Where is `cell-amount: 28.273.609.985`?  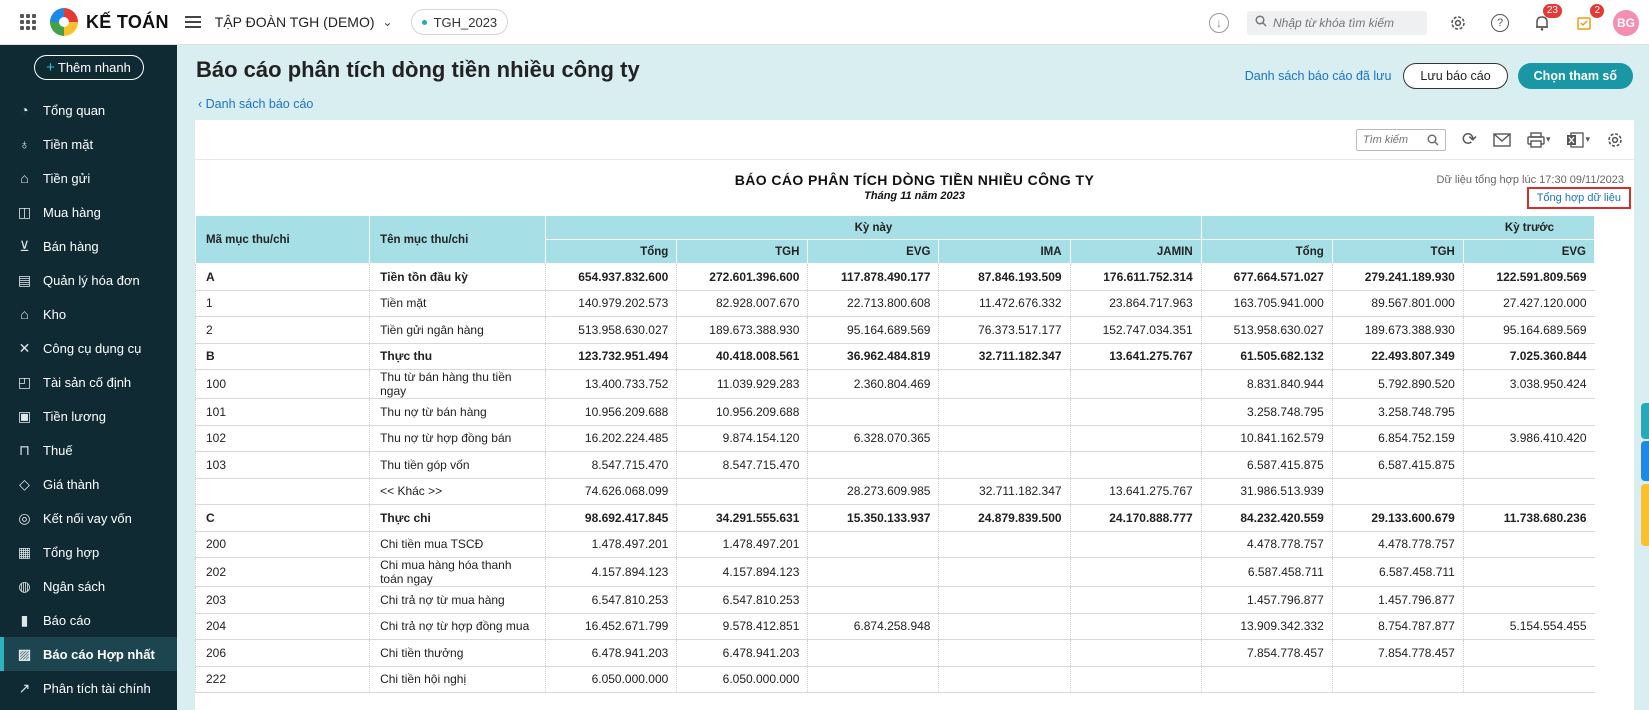 cell-amount: 28.273.609.985 is located at coordinates (873, 491).